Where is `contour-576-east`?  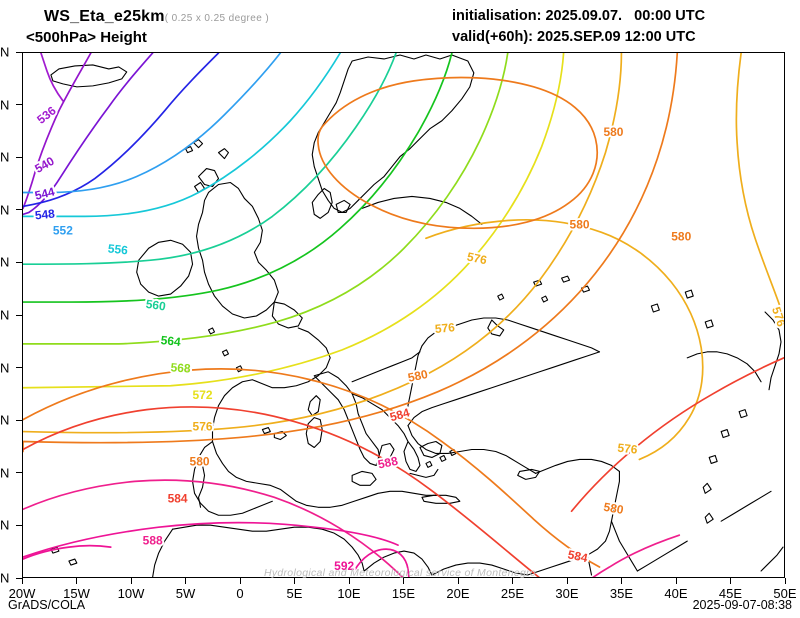 contour-576-east is located at coordinates (564, 340).